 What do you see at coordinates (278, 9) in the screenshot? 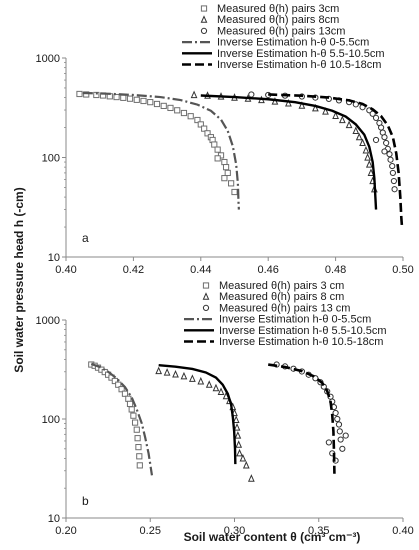
I see `legend-label: Measured θ(h) pairs 3cm` at bounding box center [278, 9].